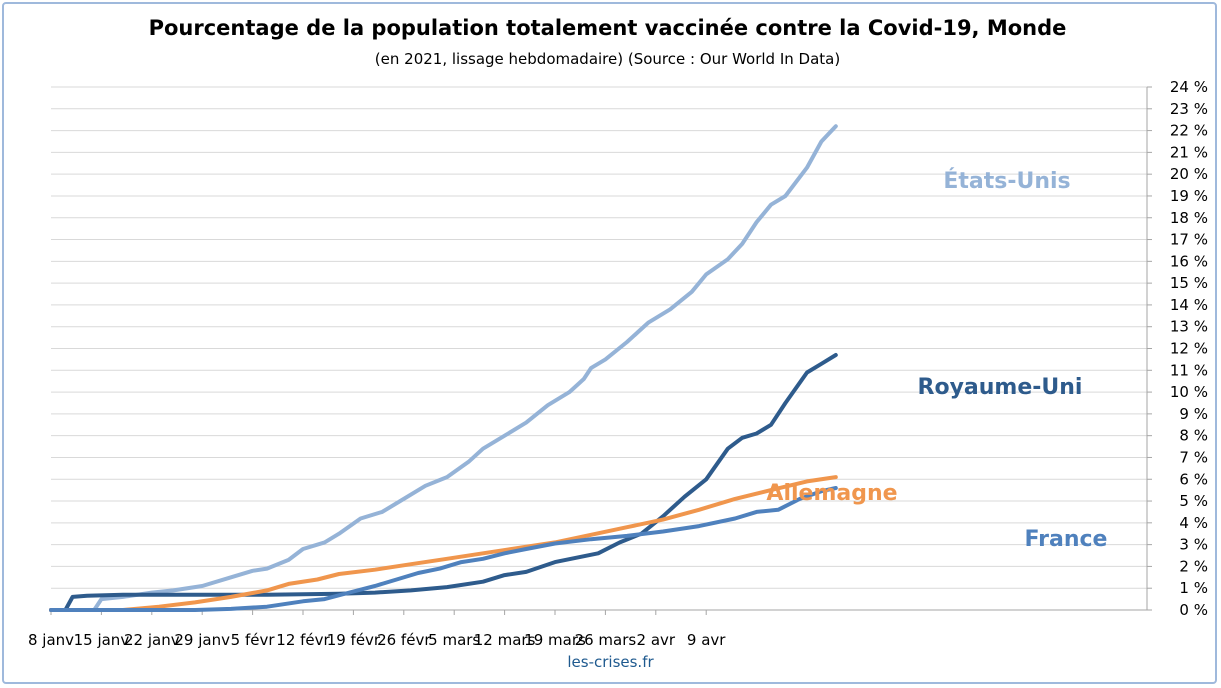 The height and width of the screenshot is (688, 1221). Describe the element at coordinates (443, 549) in the screenshot. I see `series-line-france` at that location.